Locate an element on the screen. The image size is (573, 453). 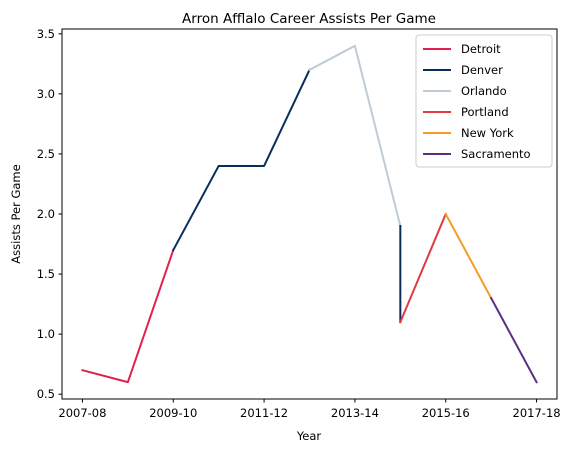
y-tick-label: 3.5 is located at coordinates (46, 34).